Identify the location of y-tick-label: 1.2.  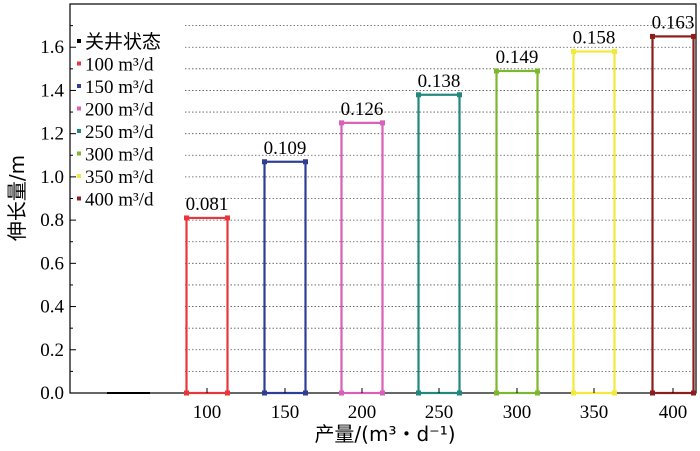
(52, 134).